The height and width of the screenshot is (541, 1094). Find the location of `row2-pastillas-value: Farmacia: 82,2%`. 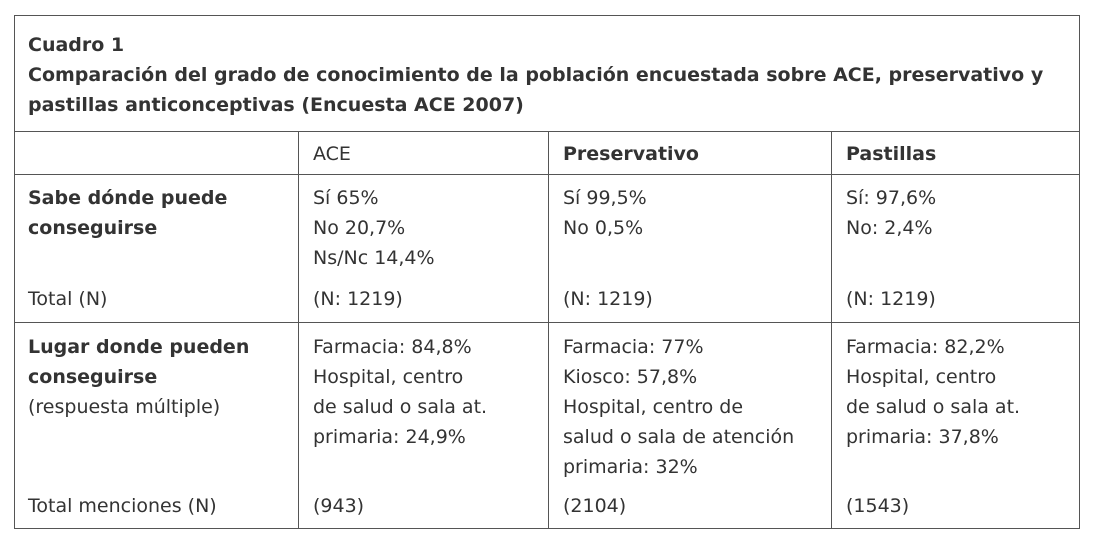

row2-pastillas-value: Farmacia: 82,2% is located at coordinates (925, 347).